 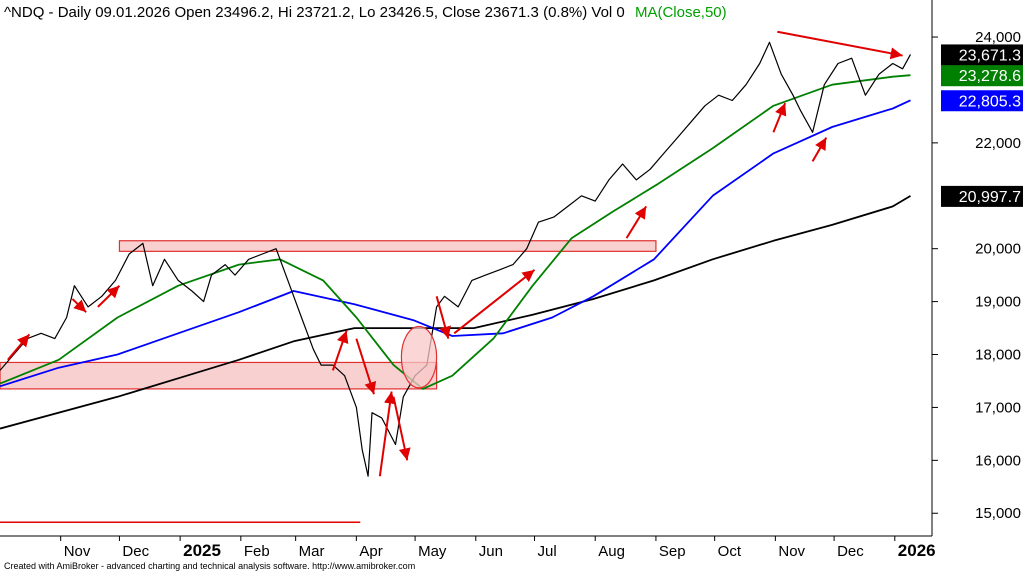 What do you see at coordinates (432, 551) in the screenshot?
I see `x-tick-label: May` at bounding box center [432, 551].